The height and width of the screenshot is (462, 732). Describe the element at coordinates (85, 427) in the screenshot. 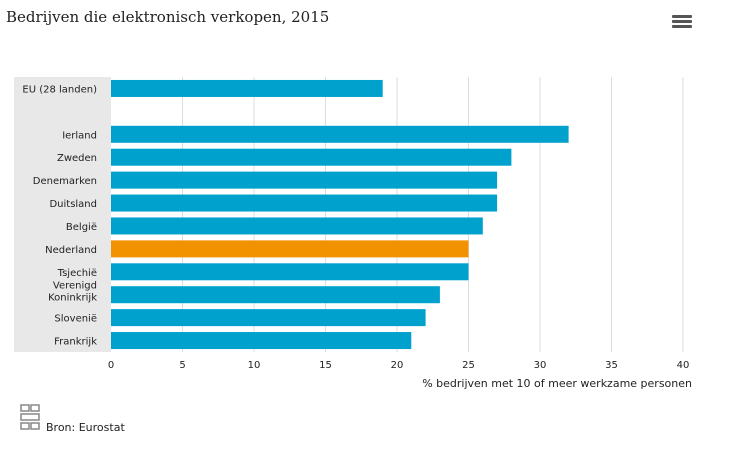

I see `source-note: Bron: Eurostat` at that location.